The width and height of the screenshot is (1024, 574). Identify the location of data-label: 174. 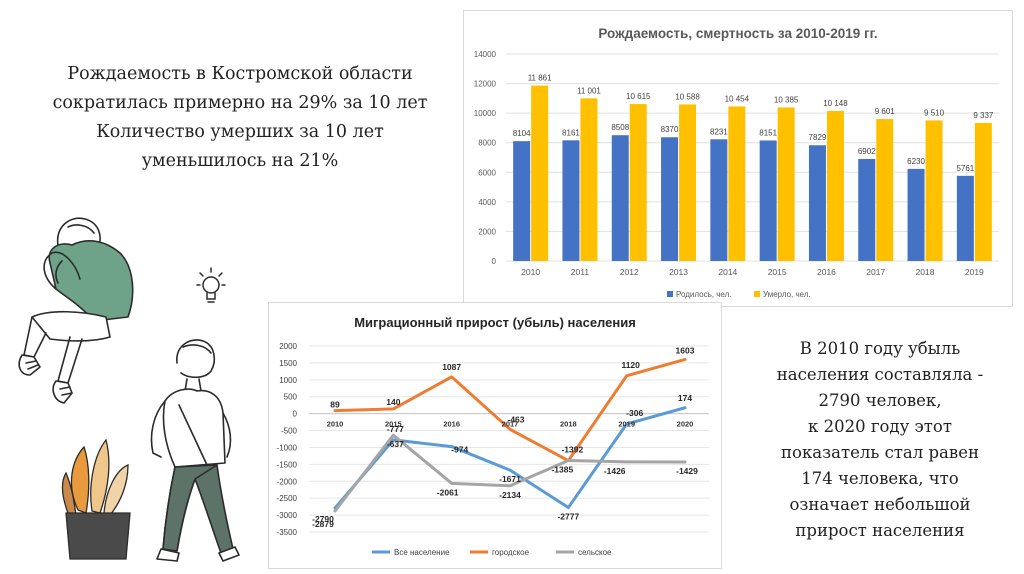
(685, 398).